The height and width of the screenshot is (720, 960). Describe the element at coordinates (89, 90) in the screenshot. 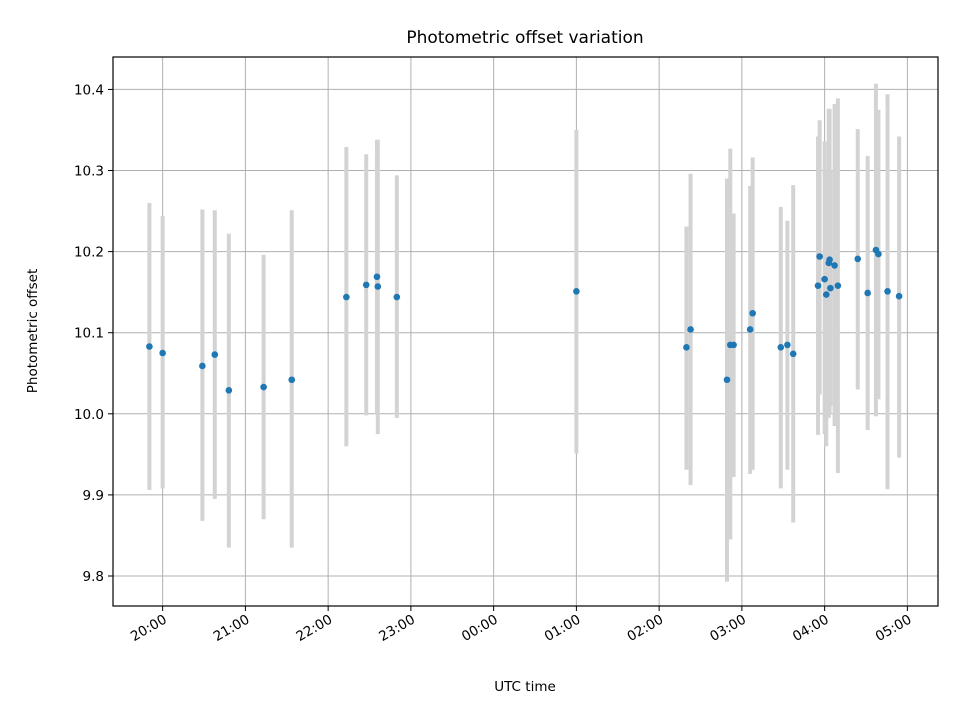

I see `y-tick-label: 10.4` at that location.